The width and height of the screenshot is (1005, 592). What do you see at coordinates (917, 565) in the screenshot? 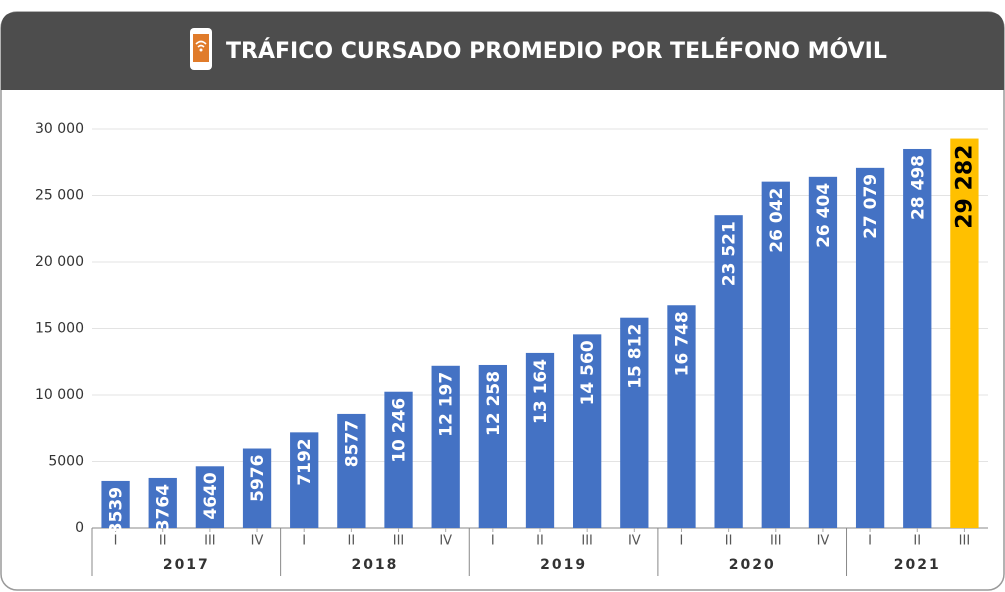
I see `year-label: 2021` at bounding box center [917, 565].